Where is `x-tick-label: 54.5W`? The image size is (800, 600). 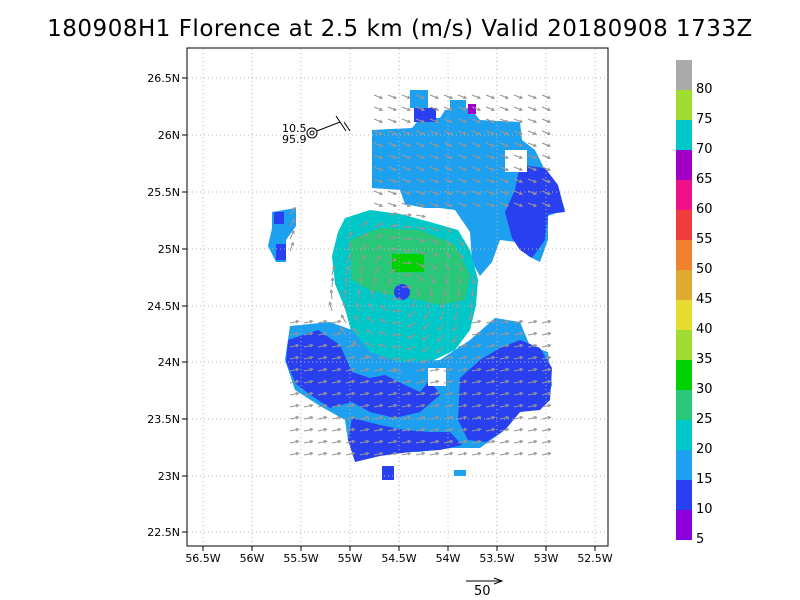
x-tick-label: 54.5W is located at coordinates (398, 558).